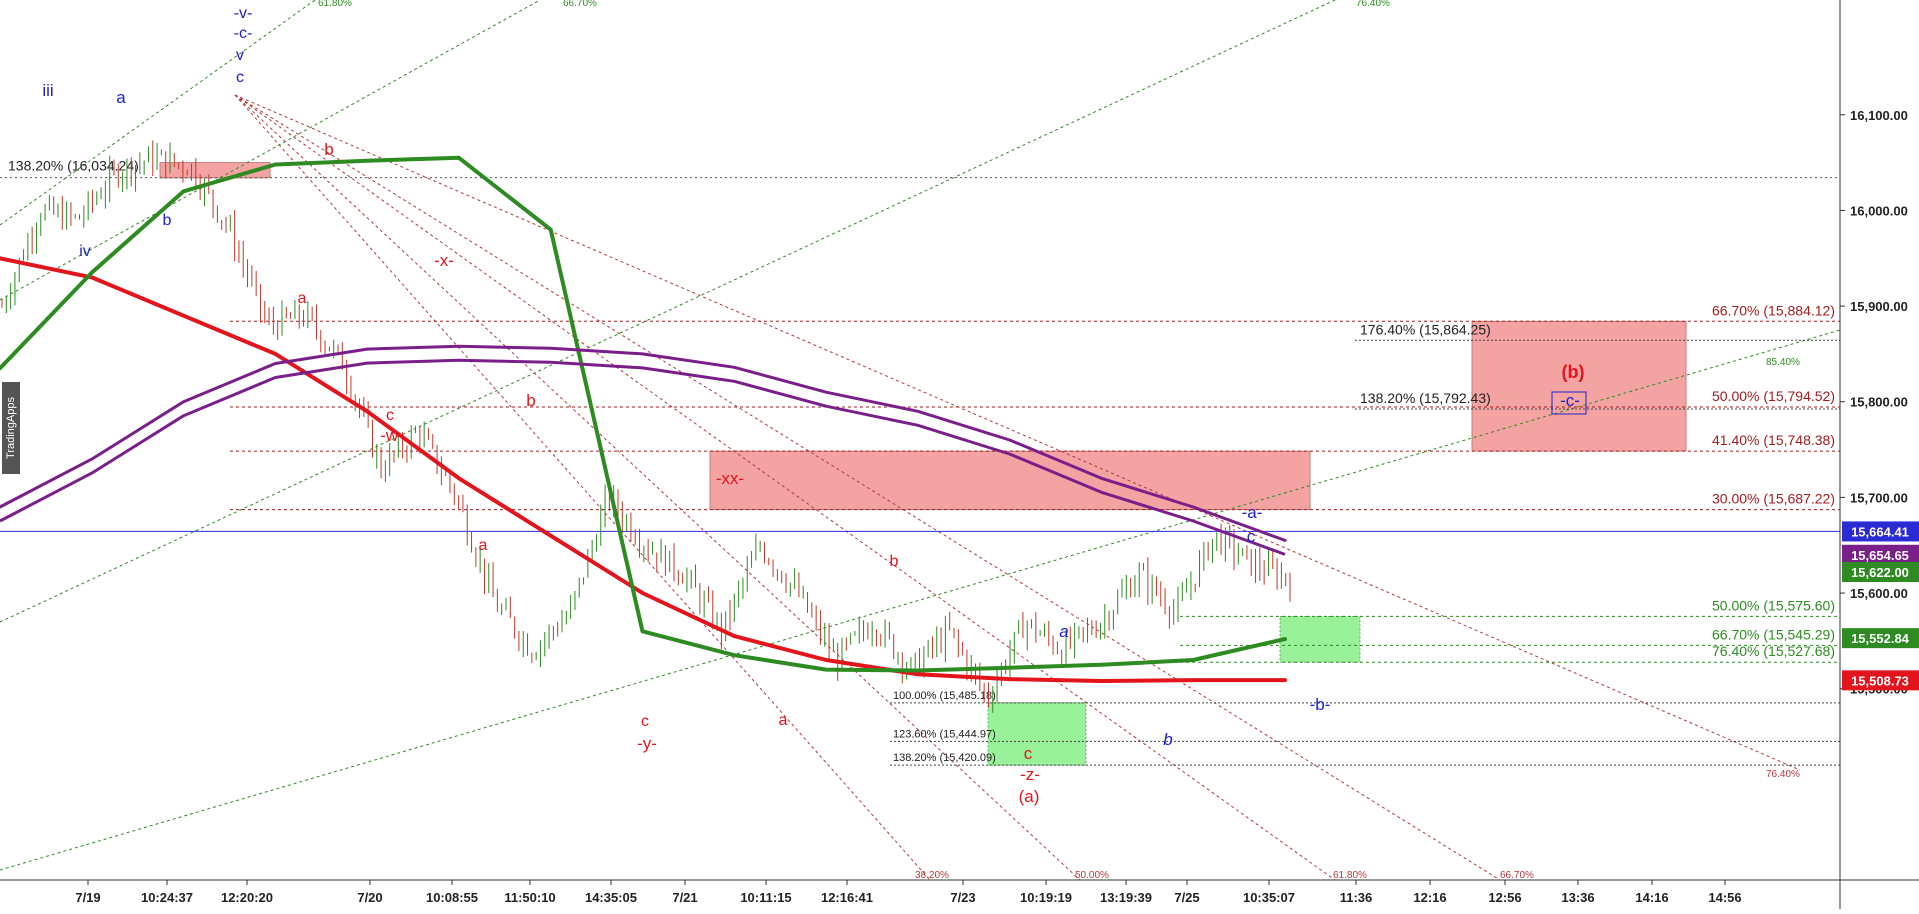  Describe the element at coordinates (73, 166) in the screenshot. I see `fib-level-top-label: 138.20% (16,034.24)` at that location.